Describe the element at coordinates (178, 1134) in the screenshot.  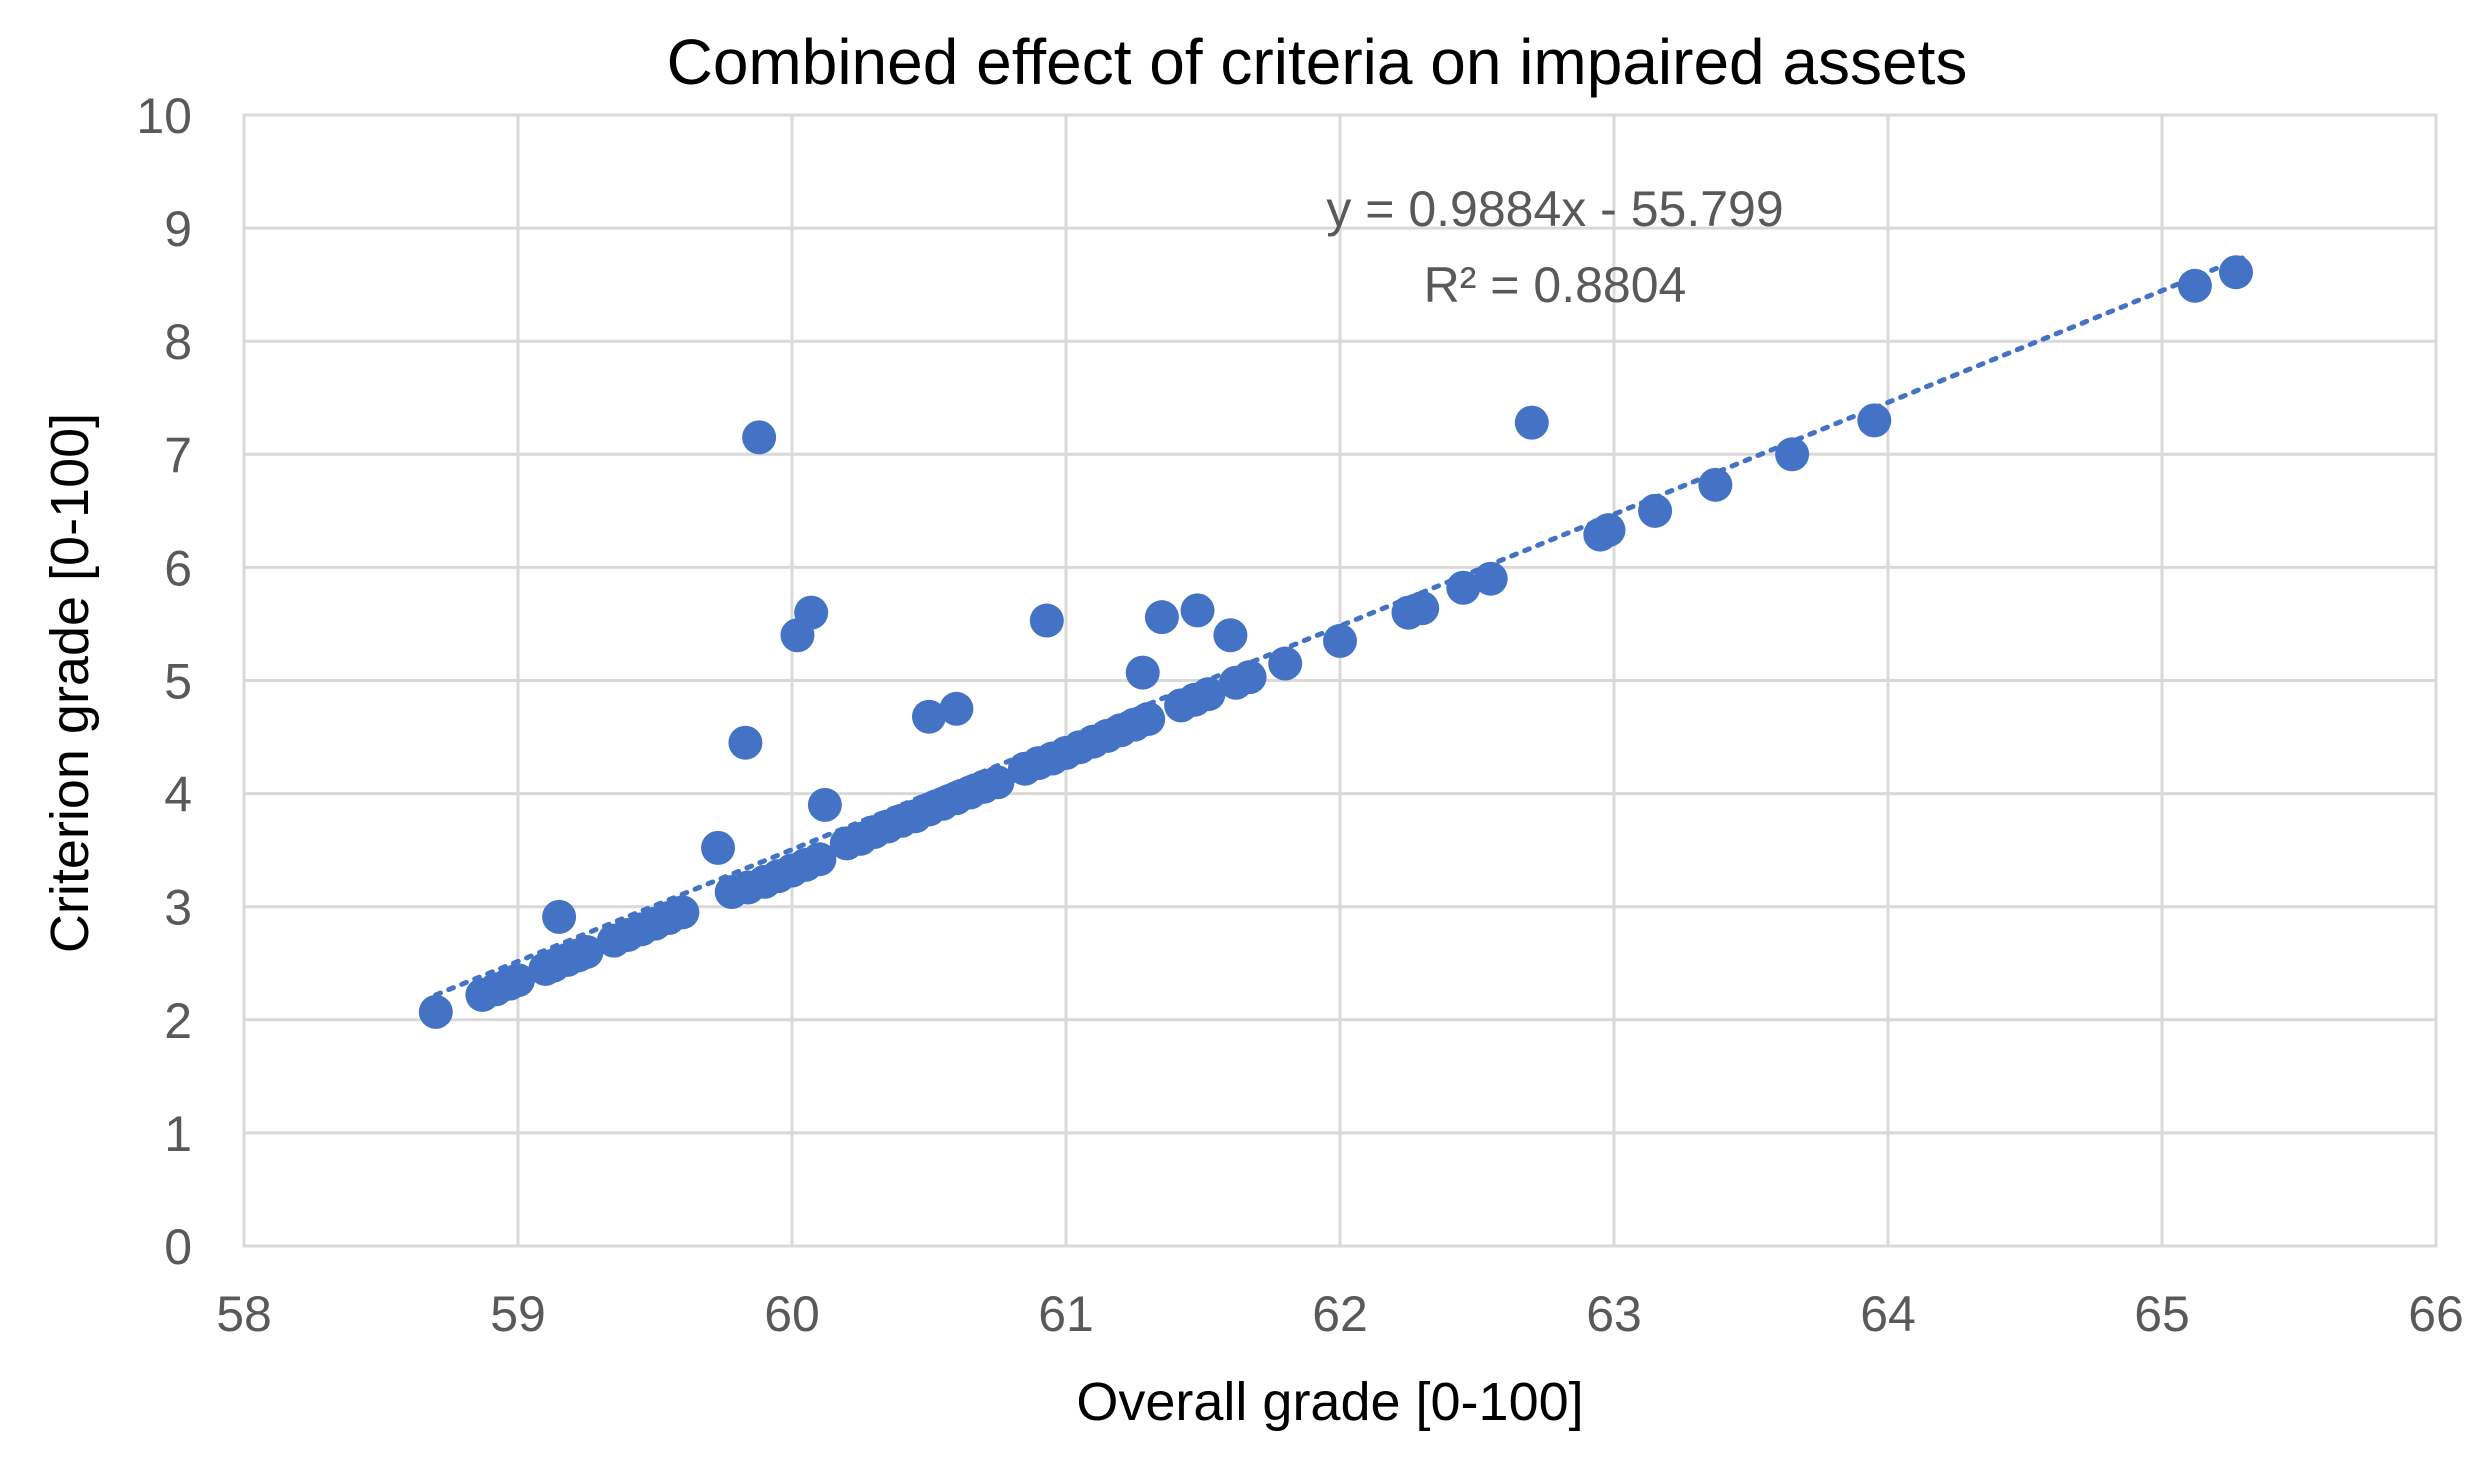
I see `y-tick-label: 1` at that location.